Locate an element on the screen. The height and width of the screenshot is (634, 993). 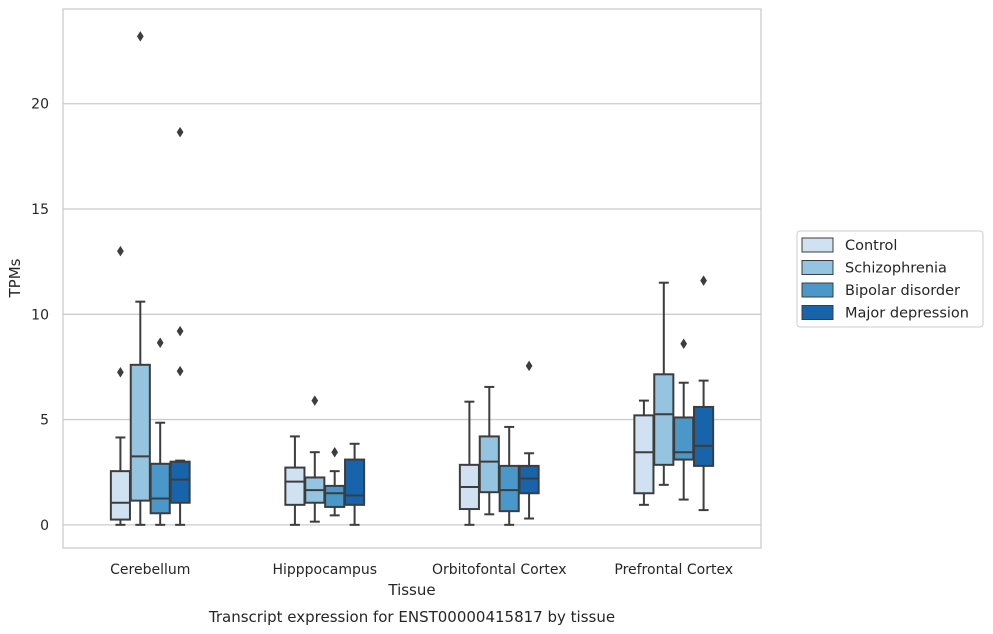
legend-label: Bipolar disorder is located at coordinates (902, 291).